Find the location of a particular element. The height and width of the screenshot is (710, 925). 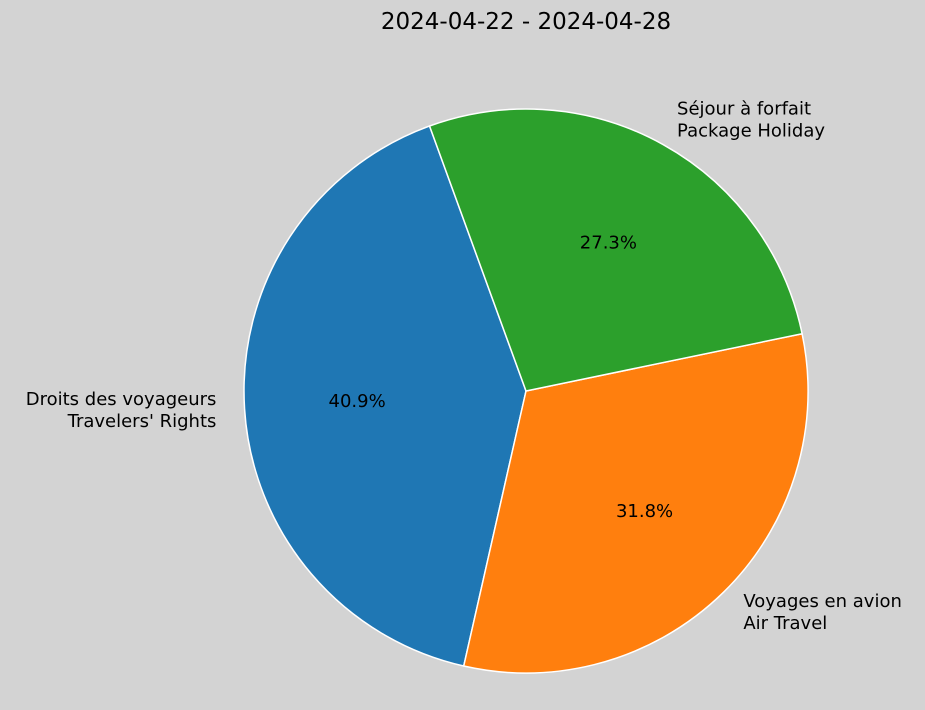

slice-label-en: Package Holiday is located at coordinates (751, 131).